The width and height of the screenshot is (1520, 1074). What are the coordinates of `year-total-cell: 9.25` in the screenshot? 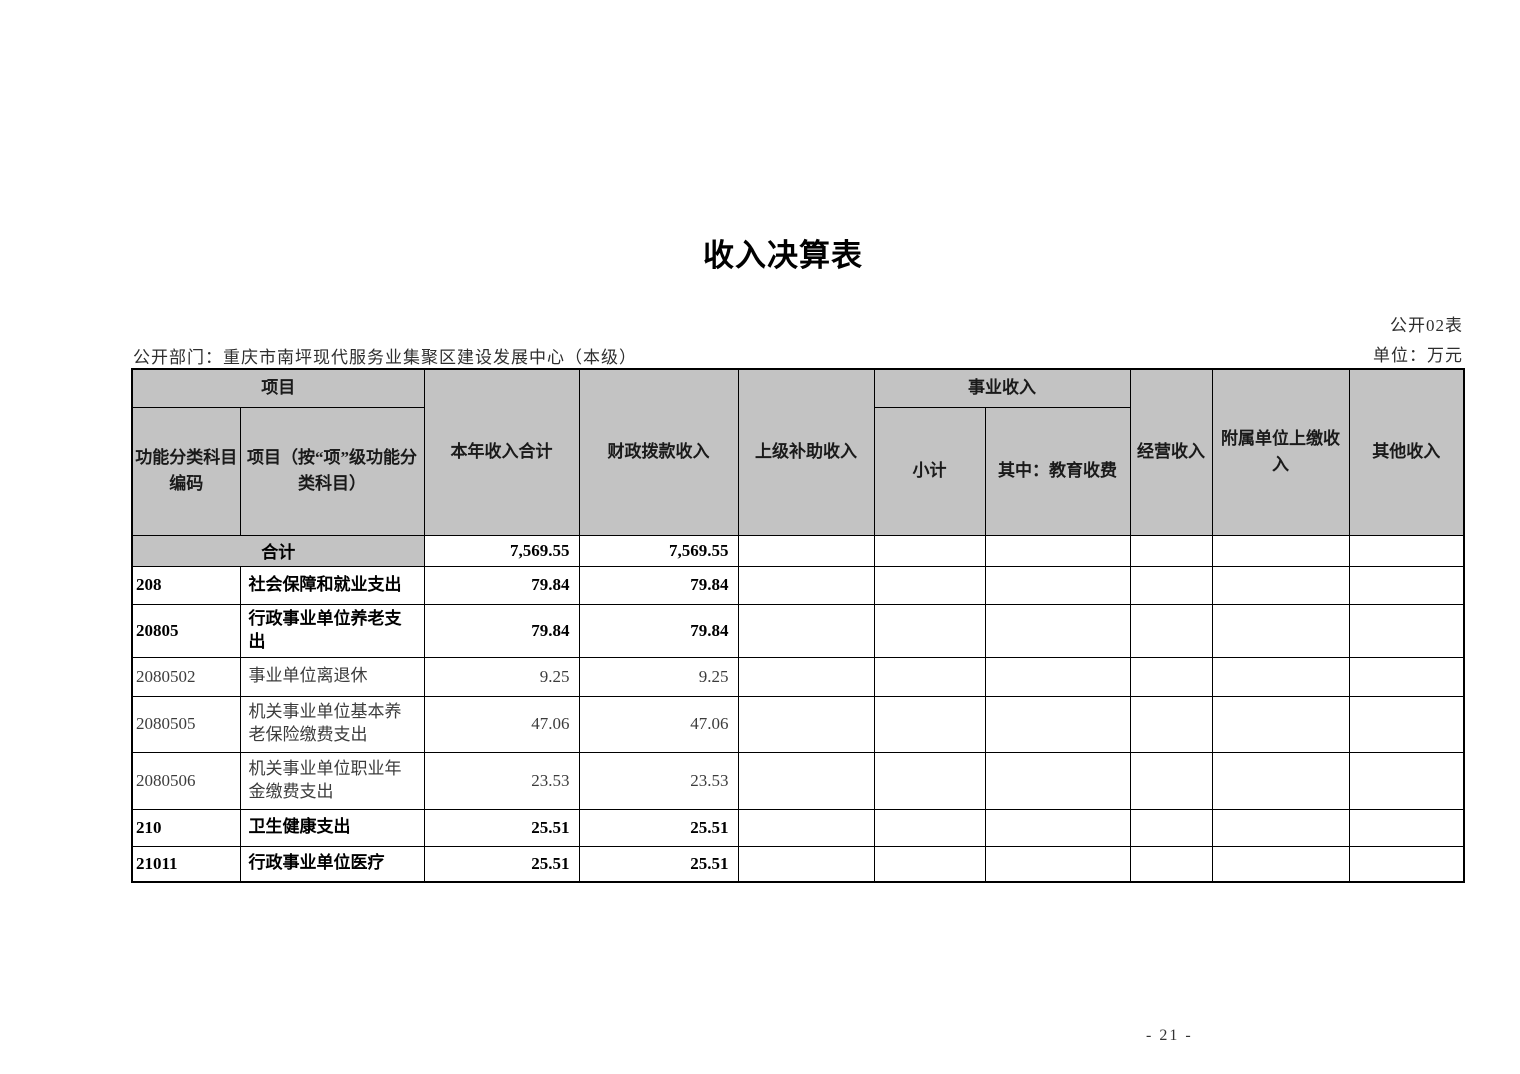 It's located at (501, 676).